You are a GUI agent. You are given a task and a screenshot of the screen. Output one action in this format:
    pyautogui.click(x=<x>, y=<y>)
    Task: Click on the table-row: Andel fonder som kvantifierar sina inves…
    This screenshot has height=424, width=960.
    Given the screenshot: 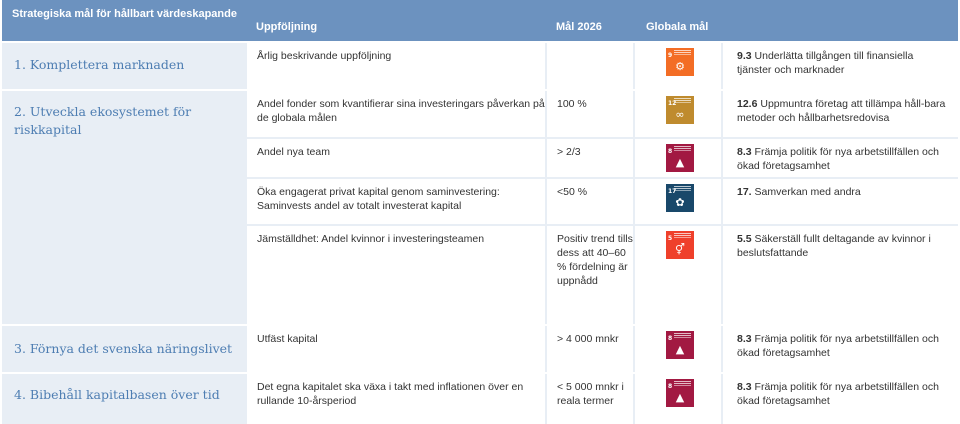 What is the action you would take?
    pyautogui.click(x=480, y=114)
    